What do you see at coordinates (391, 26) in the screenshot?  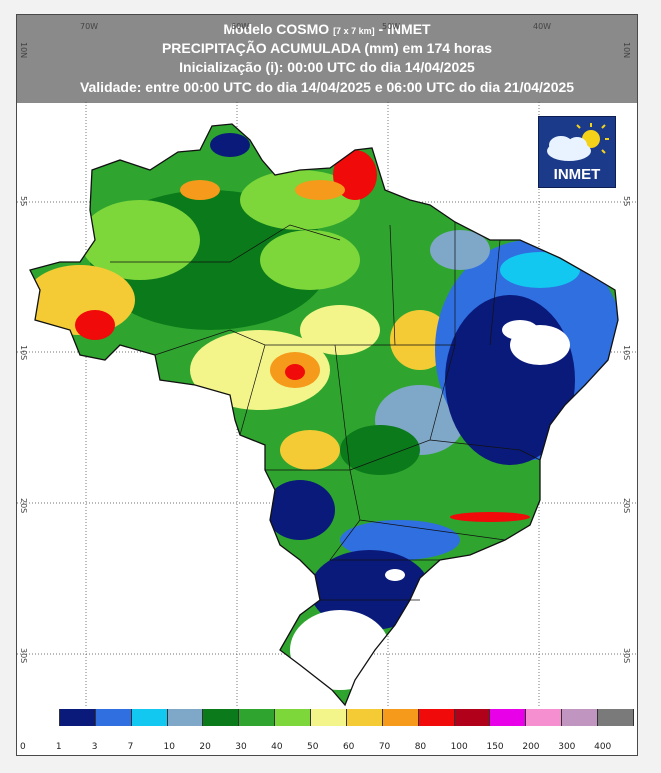 I see `lon-label-50w: 50W` at bounding box center [391, 26].